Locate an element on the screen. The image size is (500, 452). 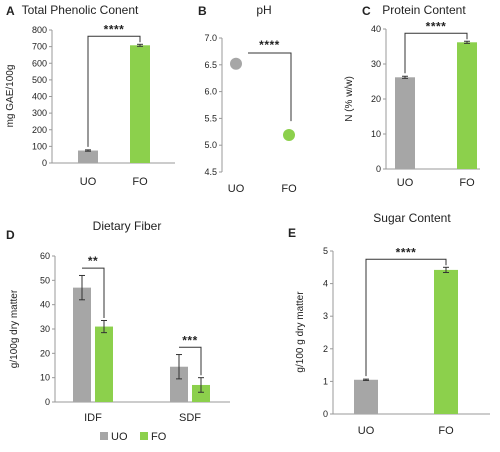
y-tick-label: 600 is located at coordinates (39, 63).